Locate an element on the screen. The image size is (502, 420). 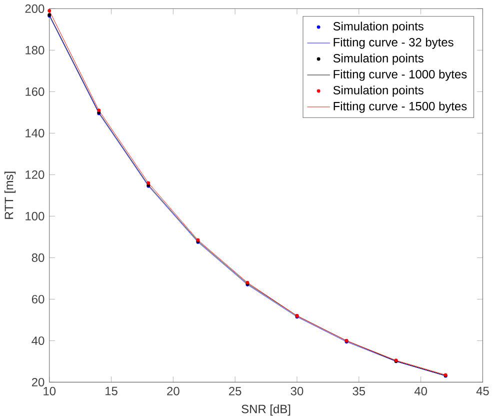
legend-label: Fitting curve - 32 bytes is located at coordinates (394, 43).